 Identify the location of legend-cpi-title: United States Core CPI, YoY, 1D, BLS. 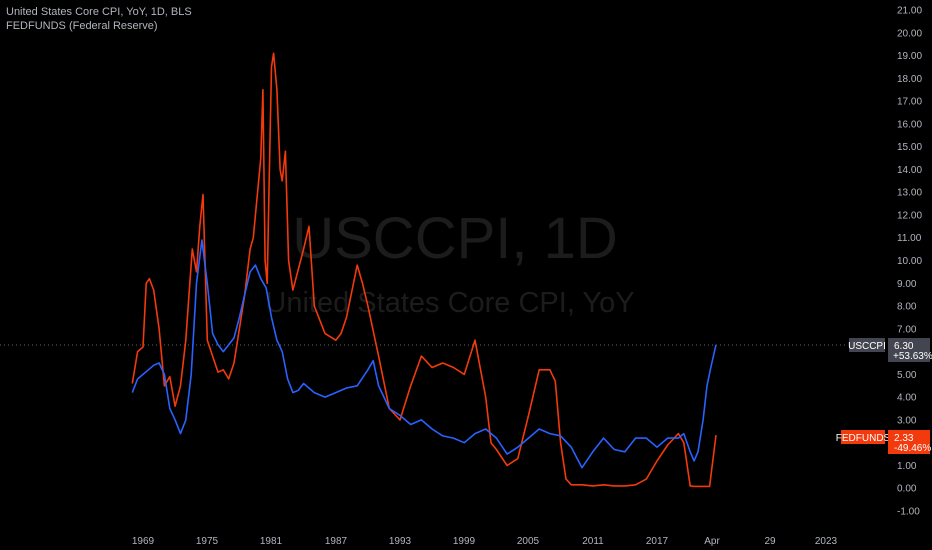
(99, 12).